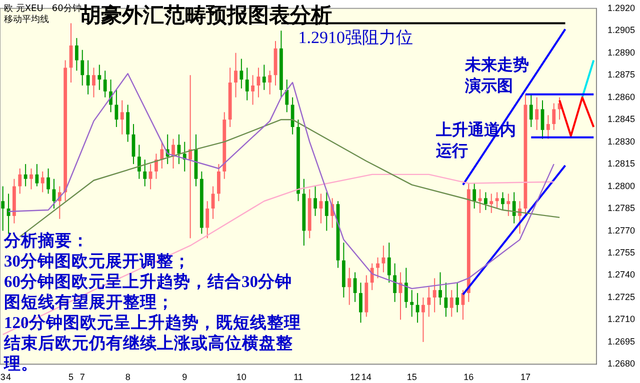 This screenshot has height=383, width=640. Describe the element at coordinates (621, 75) in the screenshot. I see `y-tick-label: 1.2875` at that location.